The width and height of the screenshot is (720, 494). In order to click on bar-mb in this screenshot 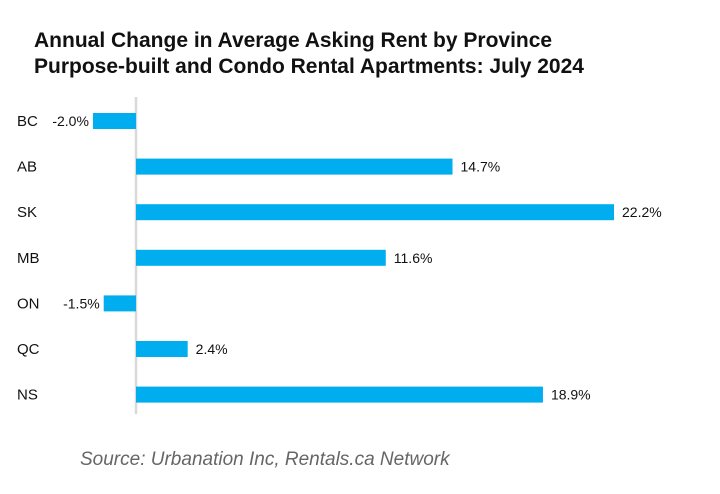, I will do `click(261, 257)`.